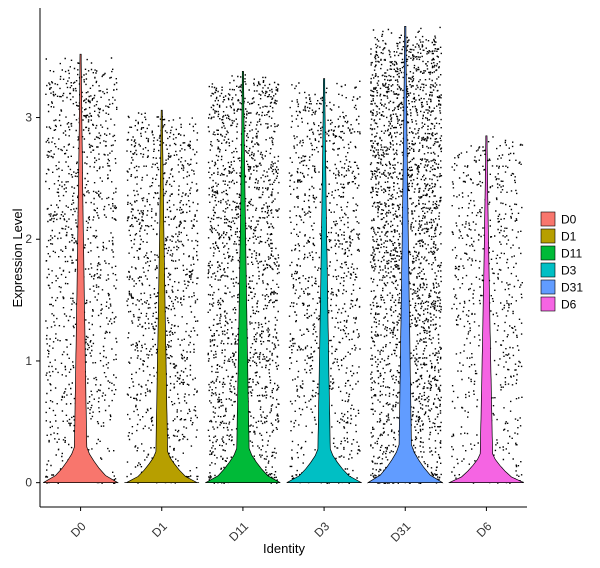 Image resolution: width=600 pixels, height=568 pixels. What do you see at coordinates (569, 220) in the screenshot?
I see `legend-label-d0: D0` at bounding box center [569, 220].